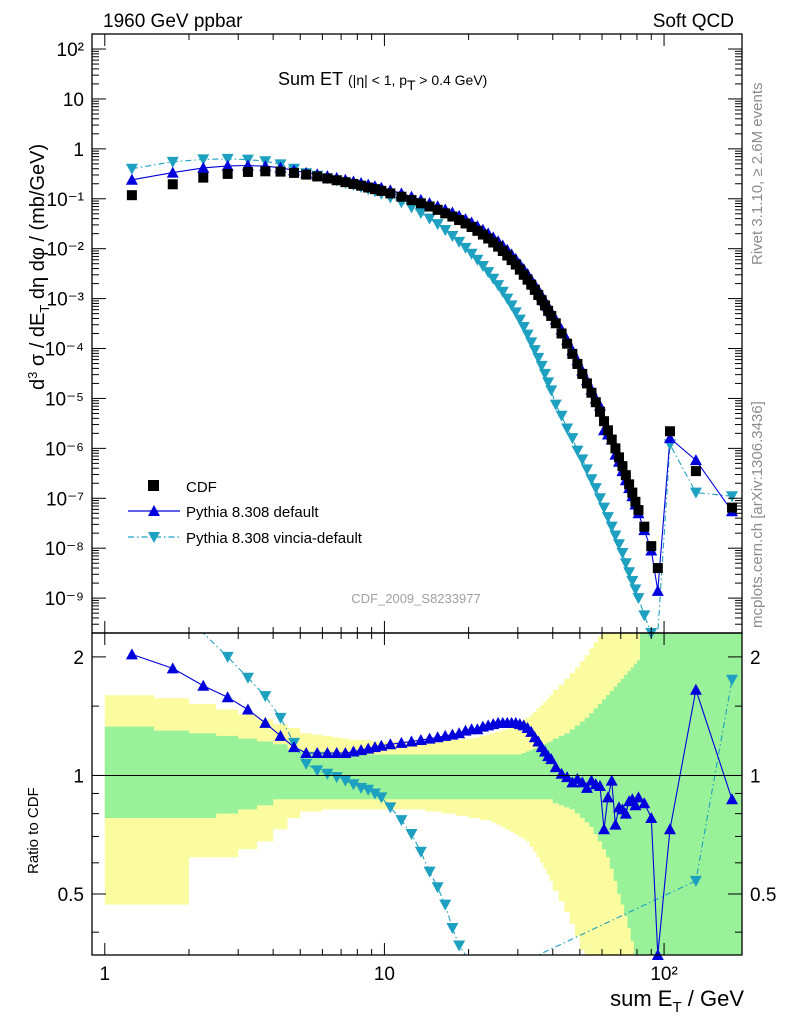  I want to click on legend-marker-triangle-down, so click(154, 537).